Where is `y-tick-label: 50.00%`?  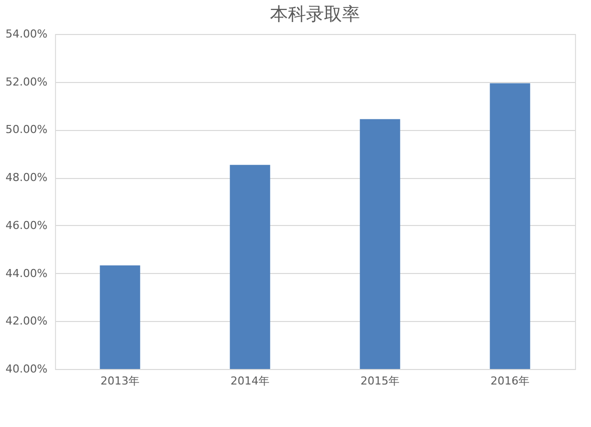 y-tick-label: 50.00% is located at coordinates (27, 129).